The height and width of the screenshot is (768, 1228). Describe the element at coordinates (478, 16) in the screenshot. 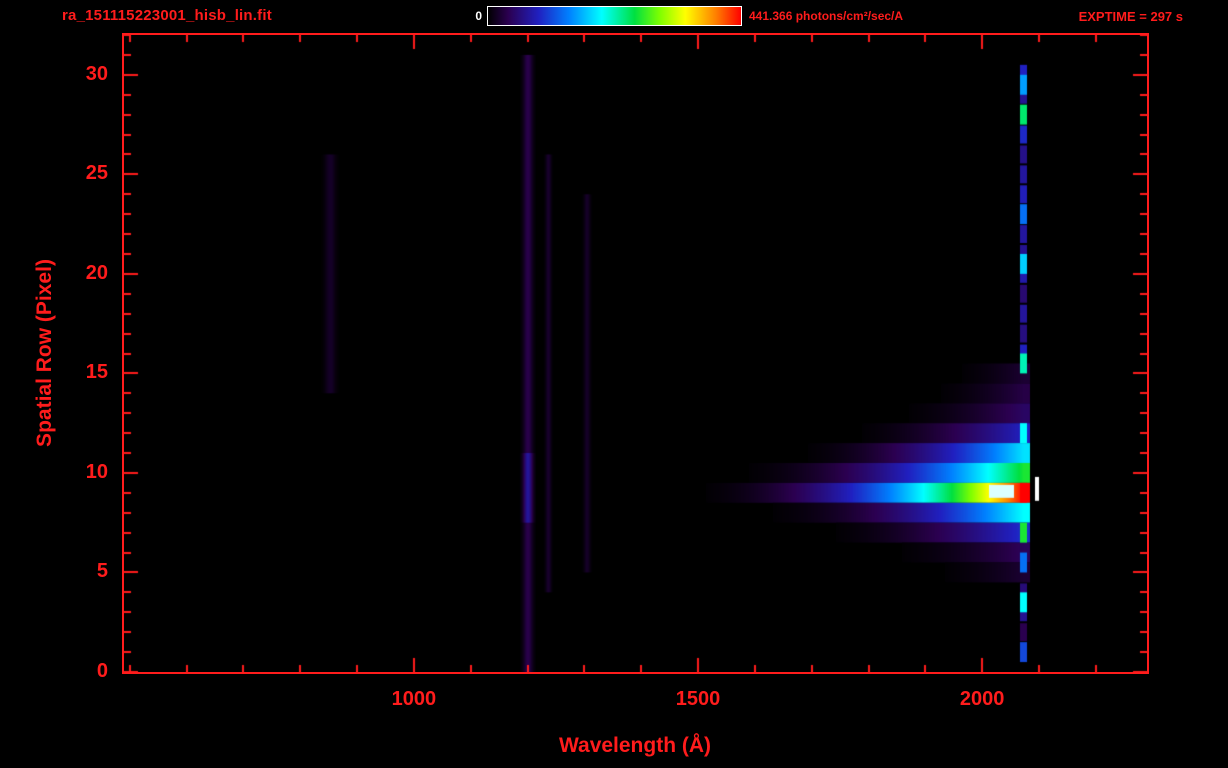

I see `colorbar-min-label: 0` at that location.